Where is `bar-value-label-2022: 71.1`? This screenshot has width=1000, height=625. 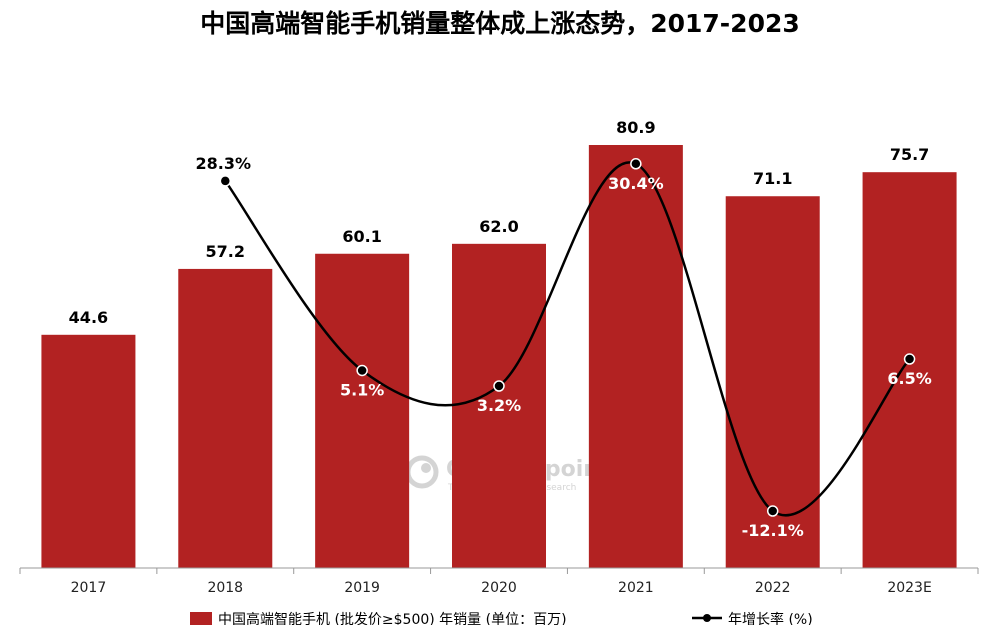
bar-value-label-2022: 71.1 is located at coordinates (772, 178).